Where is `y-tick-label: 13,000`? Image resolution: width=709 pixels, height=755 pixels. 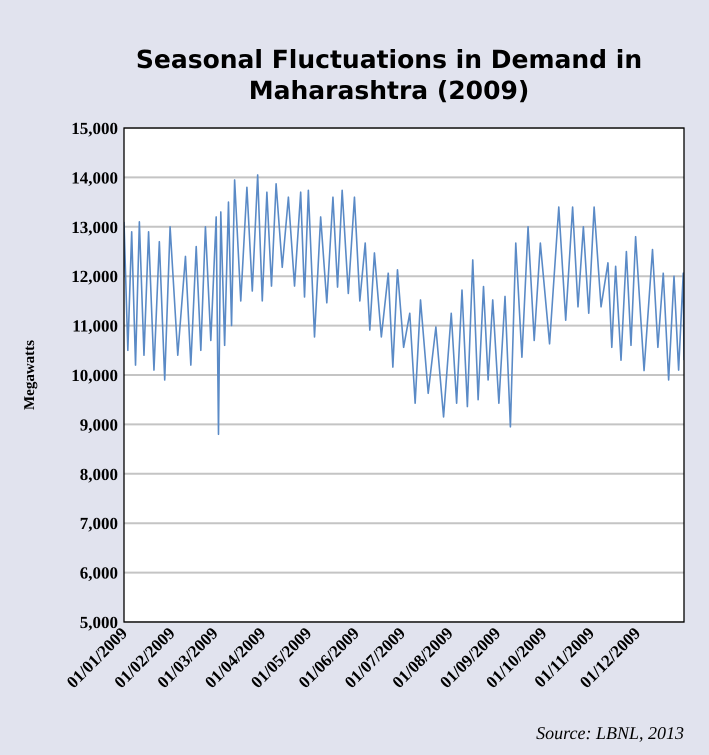
y-tick-label: 13,000 is located at coordinates (94, 227).